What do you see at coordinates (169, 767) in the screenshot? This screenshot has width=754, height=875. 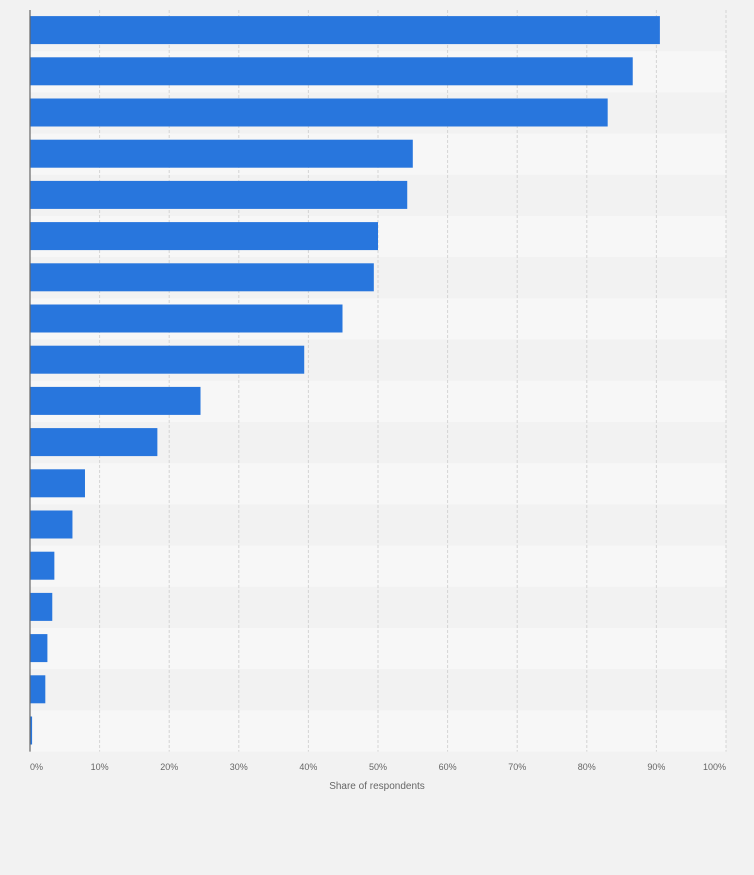 I see `x-tick-label: 20%` at bounding box center [169, 767].